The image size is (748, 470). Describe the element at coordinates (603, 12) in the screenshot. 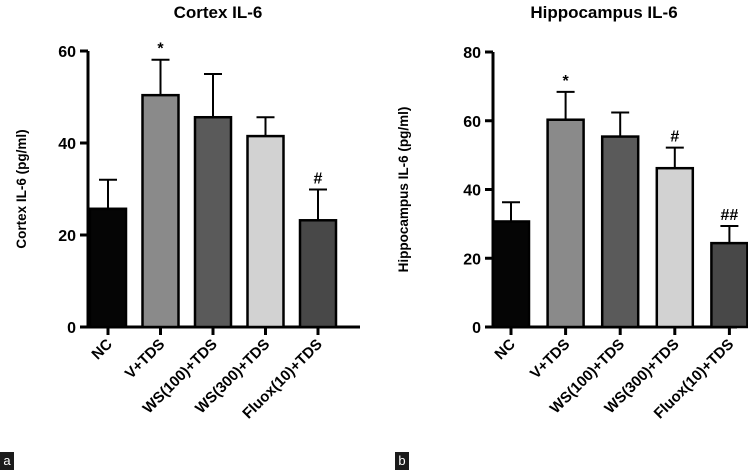

I see `chart-title: Hippocampus IL-6` at that location.